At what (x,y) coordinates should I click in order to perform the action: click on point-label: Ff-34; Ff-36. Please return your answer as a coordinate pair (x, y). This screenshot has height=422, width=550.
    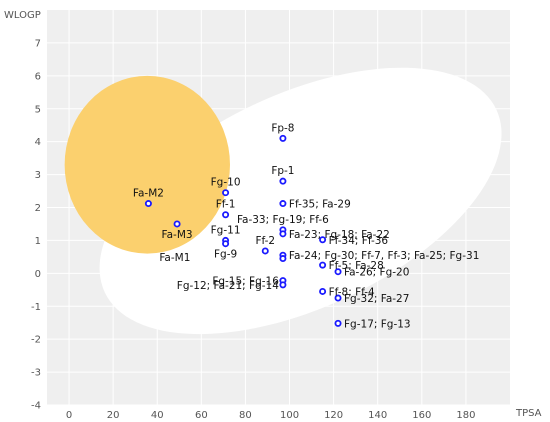
    Looking at the image, I should click on (359, 241).